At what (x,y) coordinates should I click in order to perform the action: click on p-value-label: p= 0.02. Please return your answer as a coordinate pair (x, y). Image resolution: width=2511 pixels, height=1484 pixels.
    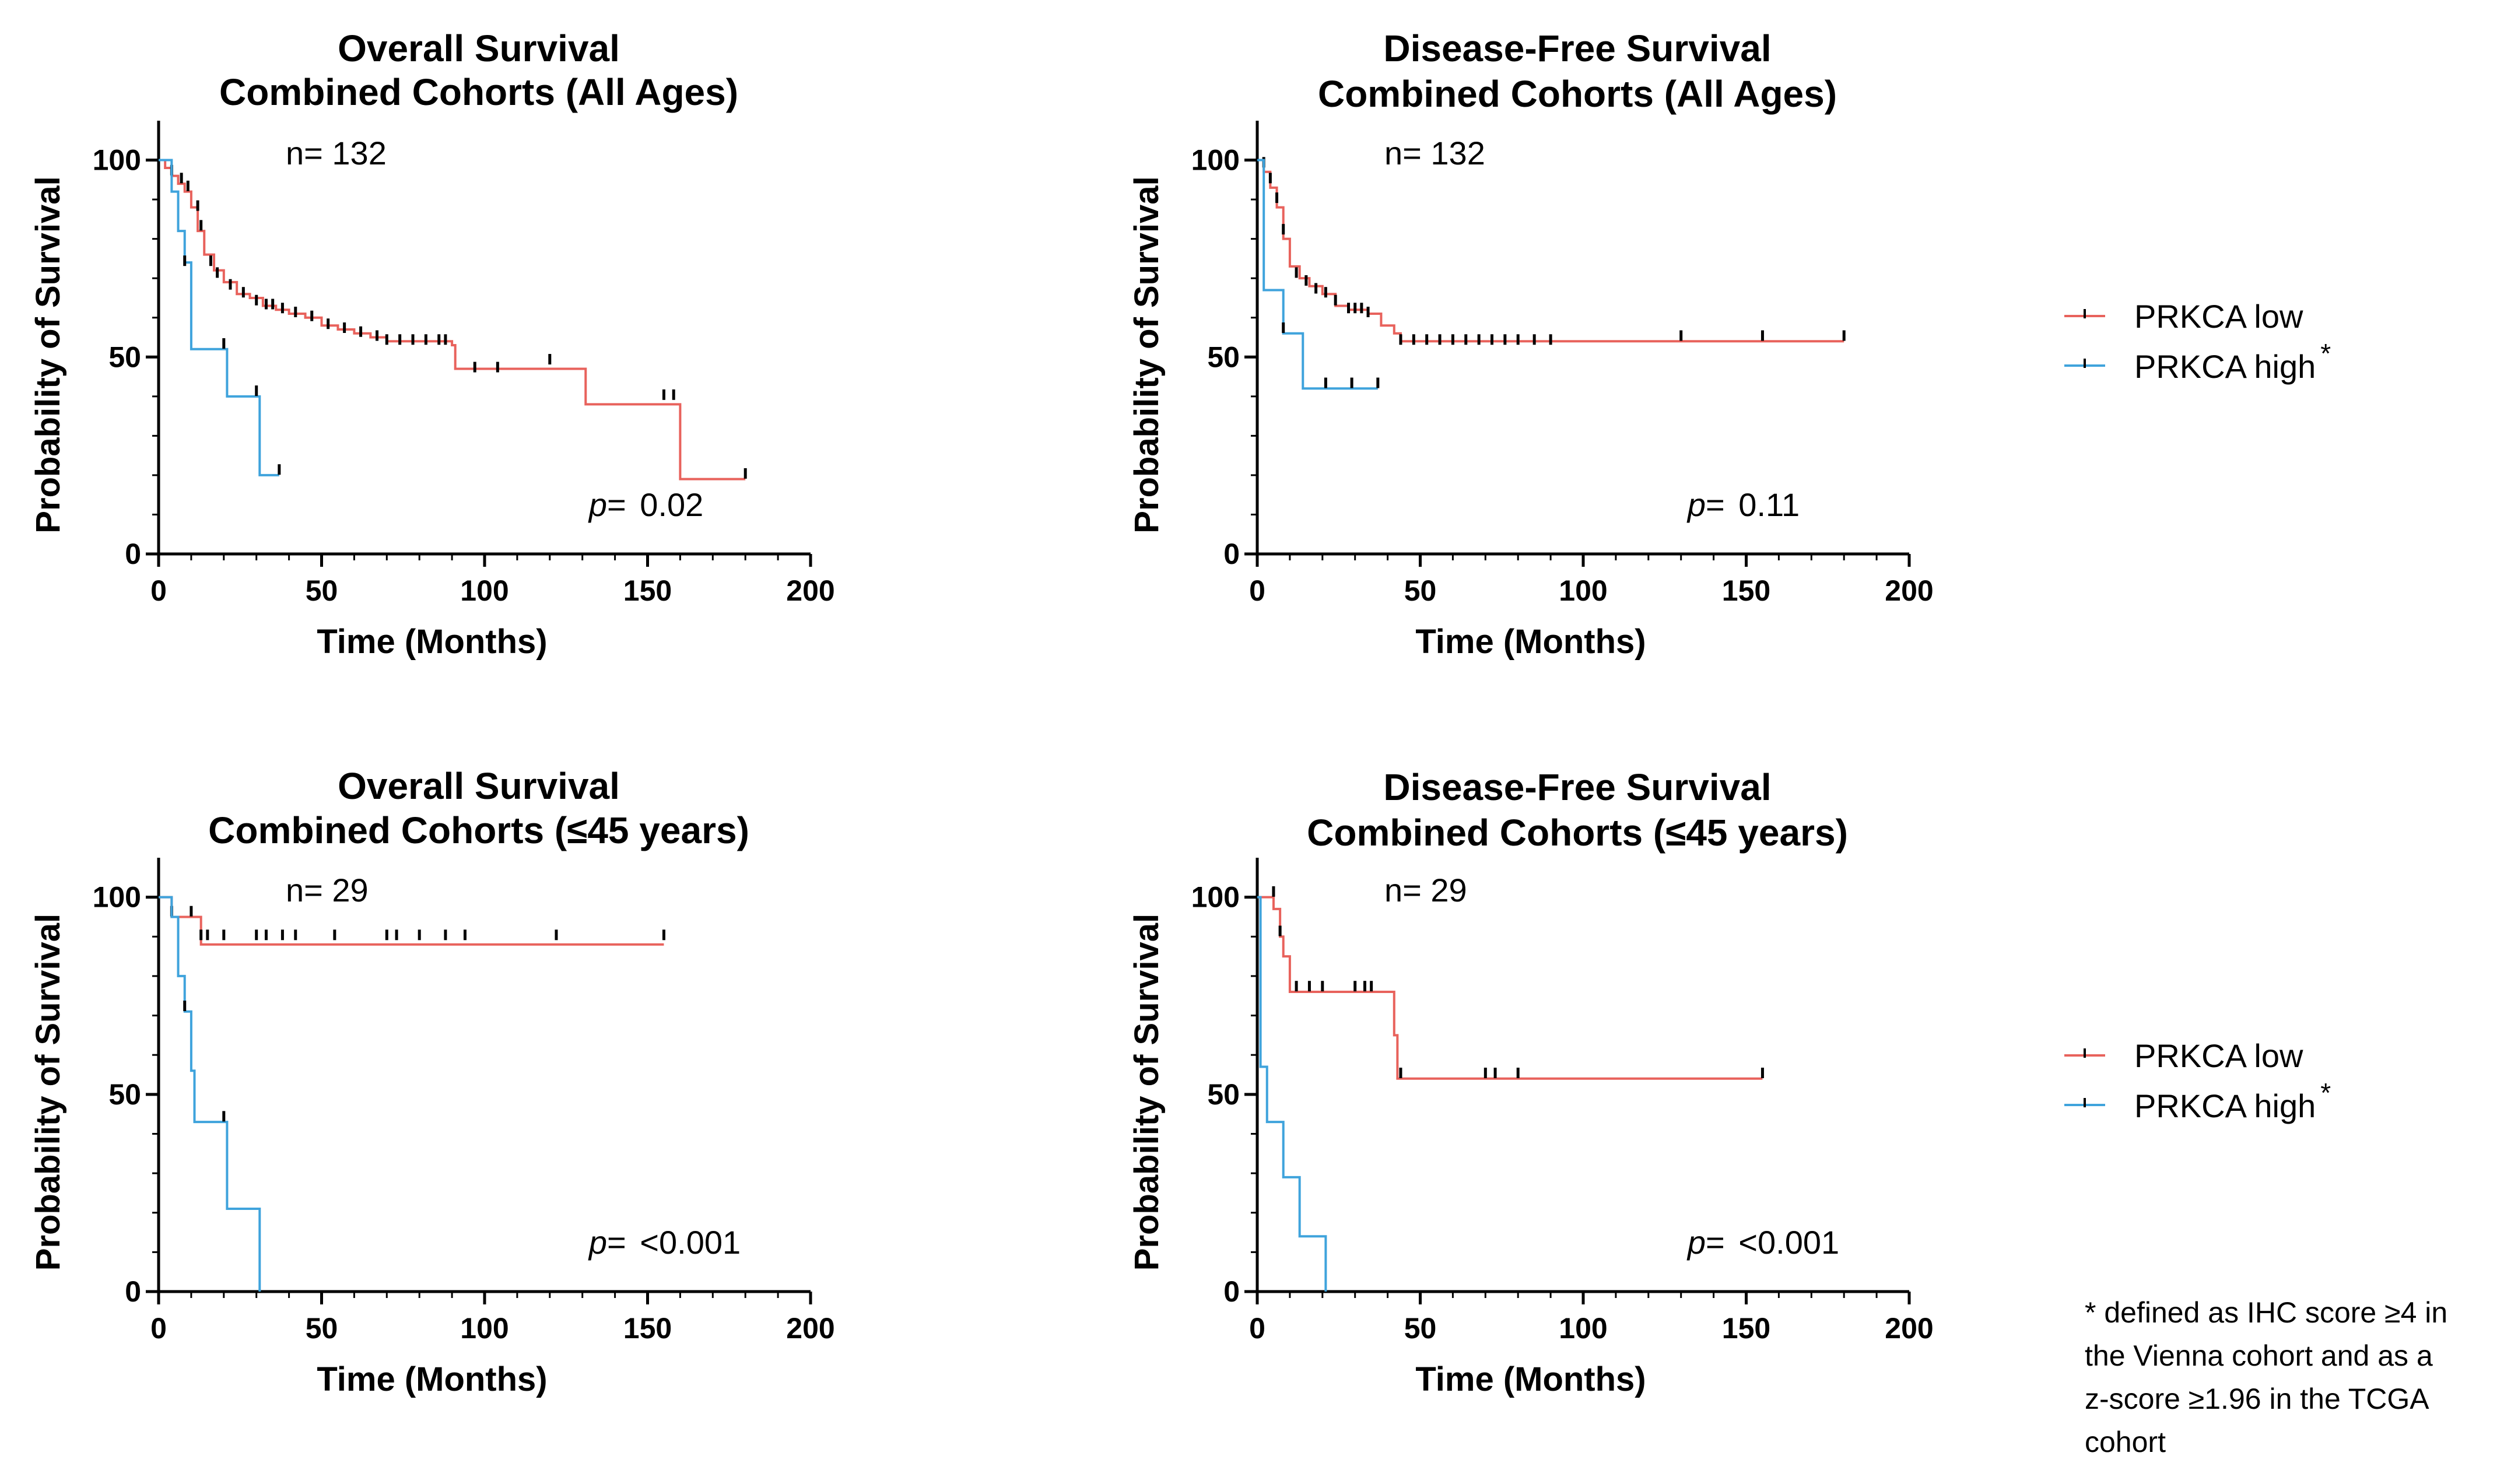
    Looking at the image, I should click on (645, 504).